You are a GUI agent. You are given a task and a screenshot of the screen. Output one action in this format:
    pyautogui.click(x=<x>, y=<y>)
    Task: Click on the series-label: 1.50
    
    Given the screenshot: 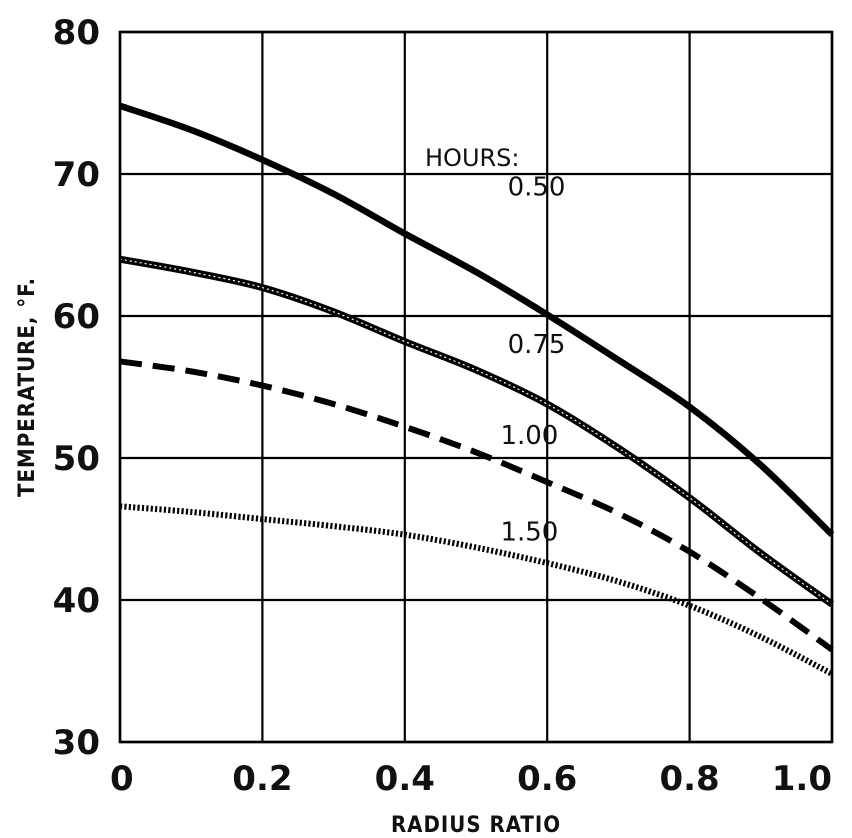 What is the action you would take?
    pyautogui.click(x=529, y=532)
    